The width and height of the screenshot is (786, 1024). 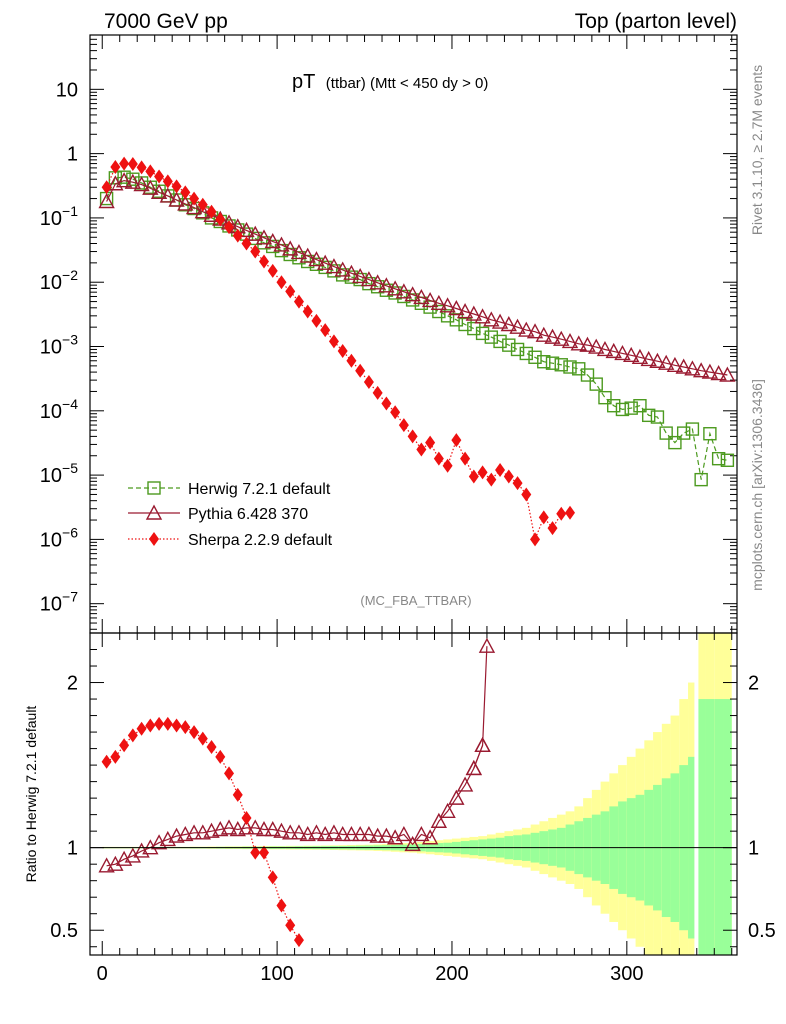 What do you see at coordinates (67, 90) in the screenshot?
I see `main-ytick-label: 10` at bounding box center [67, 90].